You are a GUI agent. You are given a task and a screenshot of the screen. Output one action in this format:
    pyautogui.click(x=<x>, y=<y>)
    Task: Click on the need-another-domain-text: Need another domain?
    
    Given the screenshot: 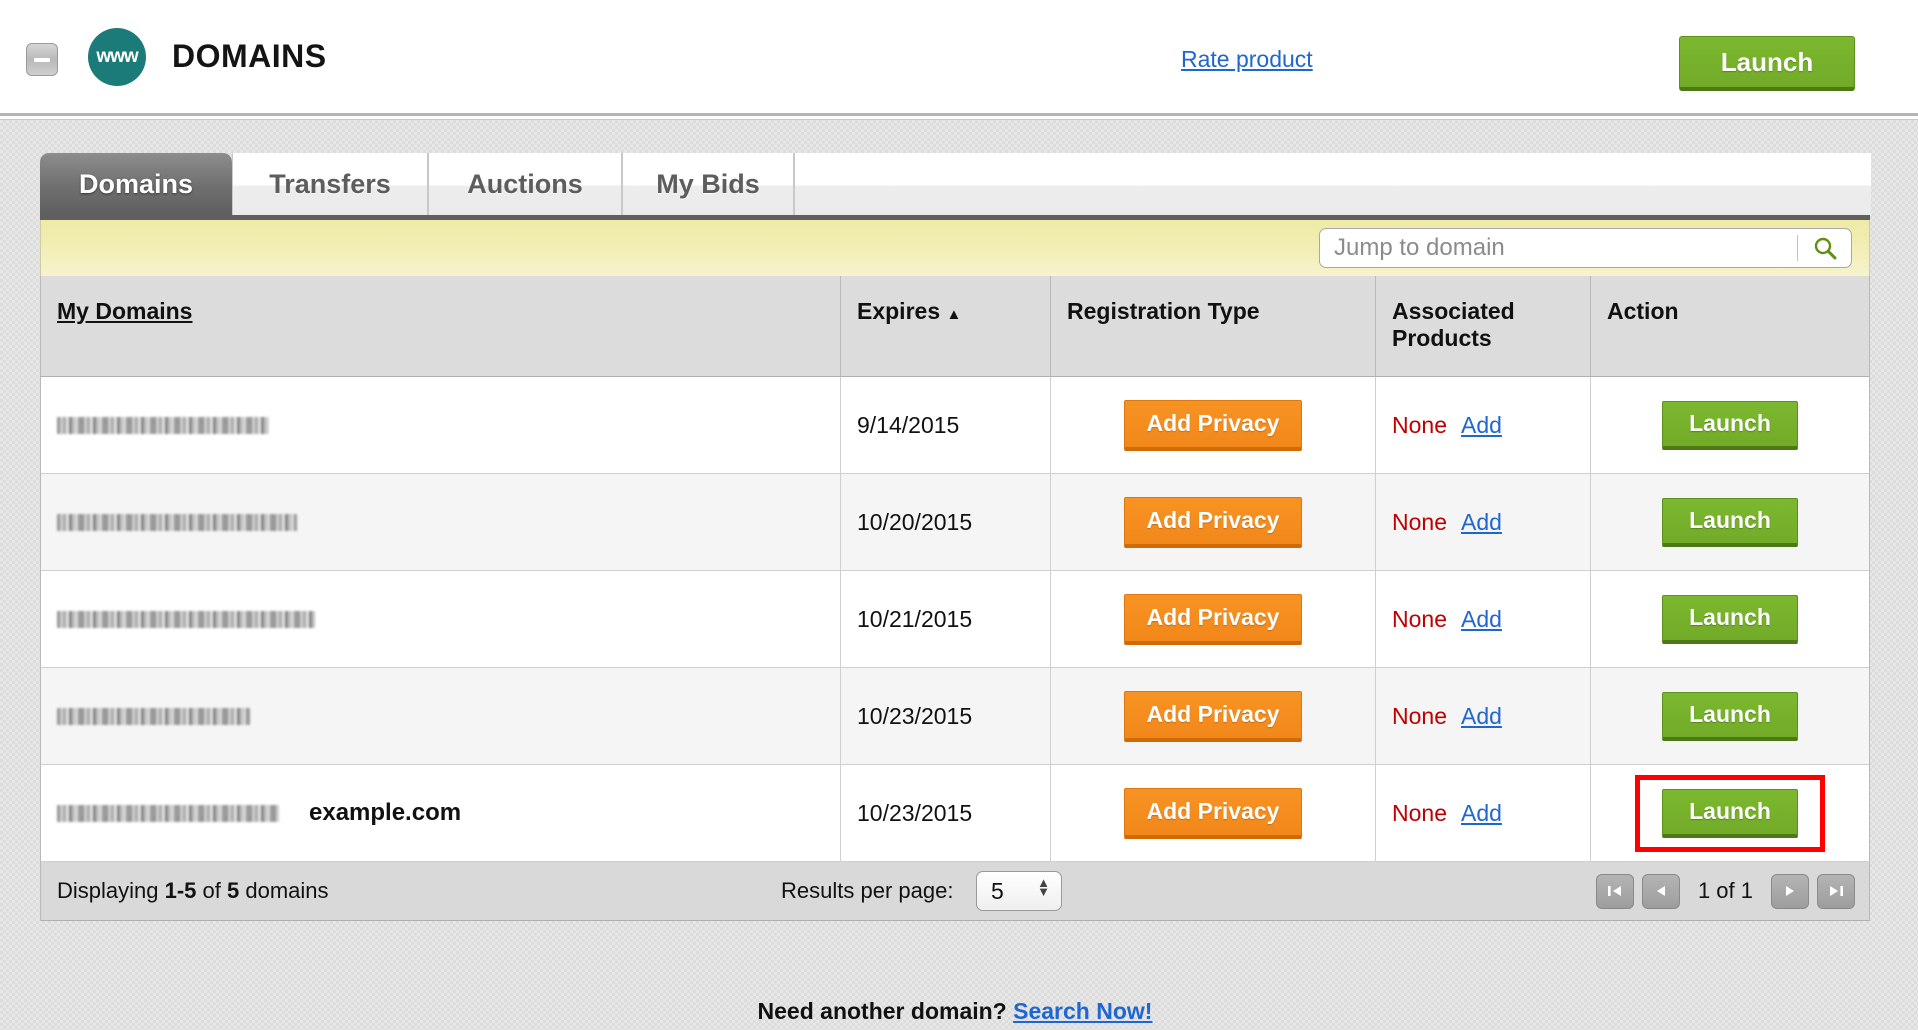 What is the action you would take?
    pyautogui.click(x=885, y=1011)
    